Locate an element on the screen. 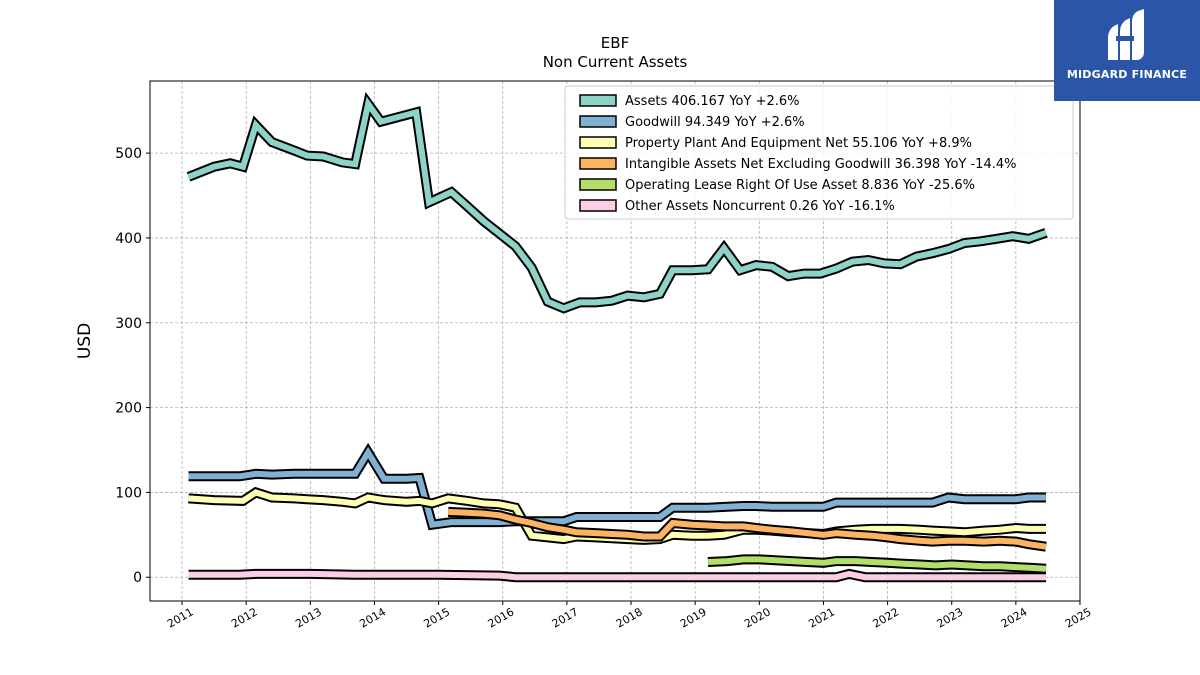  legend-label: Goodwill 94.349 YoY +2.6% is located at coordinates (715, 122).